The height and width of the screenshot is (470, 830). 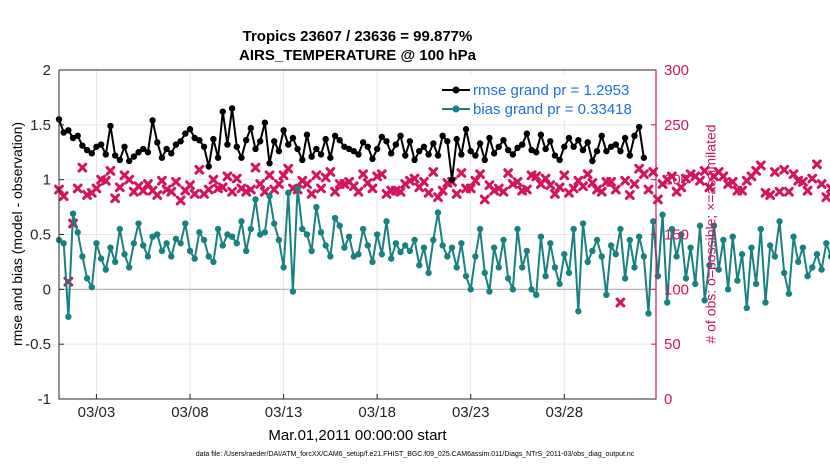 I want to click on y2-axis-label: # of obs: o=possible; ×=assimilated, so click(x=710, y=234).